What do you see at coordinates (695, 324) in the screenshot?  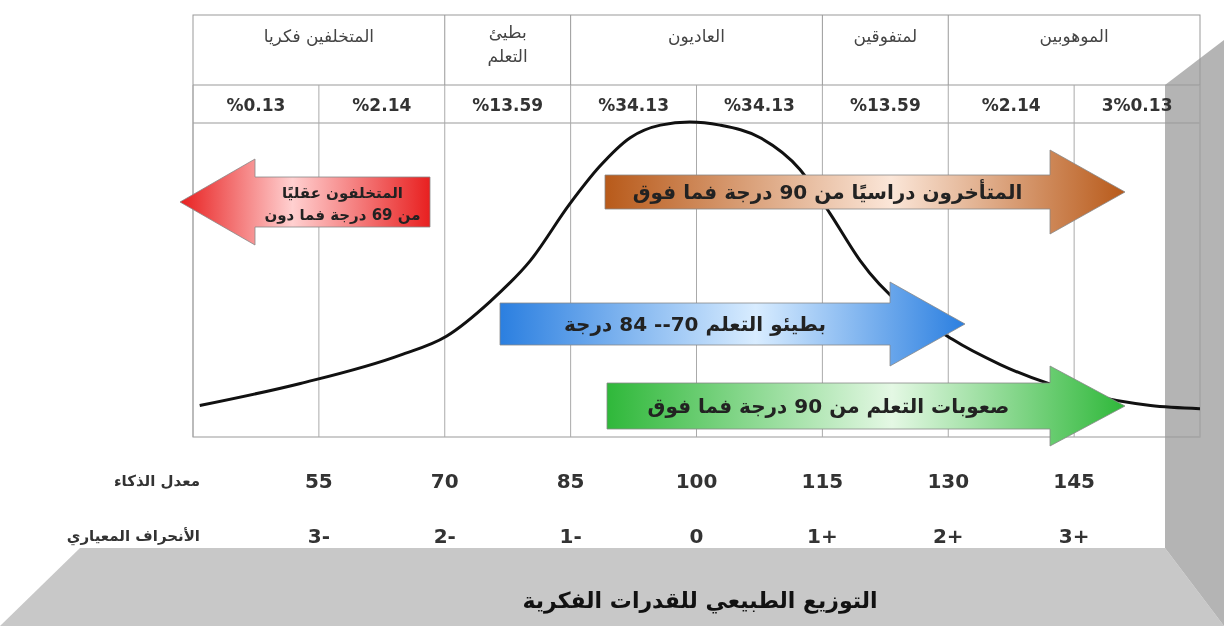 I see `annotation: بطيئو التعلم 70-- 84 درجة` at bounding box center [695, 324].